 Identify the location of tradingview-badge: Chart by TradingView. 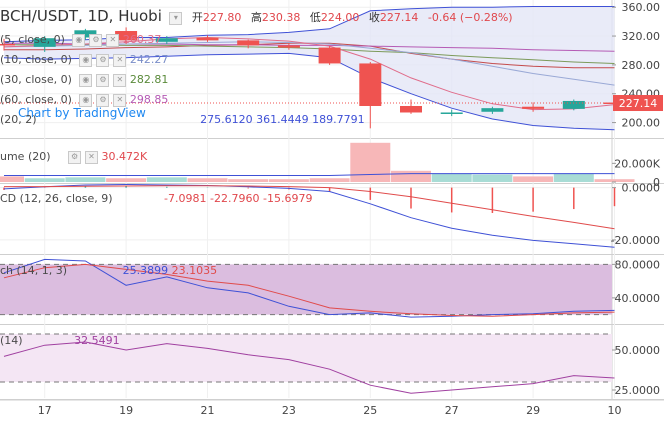
(82, 113).